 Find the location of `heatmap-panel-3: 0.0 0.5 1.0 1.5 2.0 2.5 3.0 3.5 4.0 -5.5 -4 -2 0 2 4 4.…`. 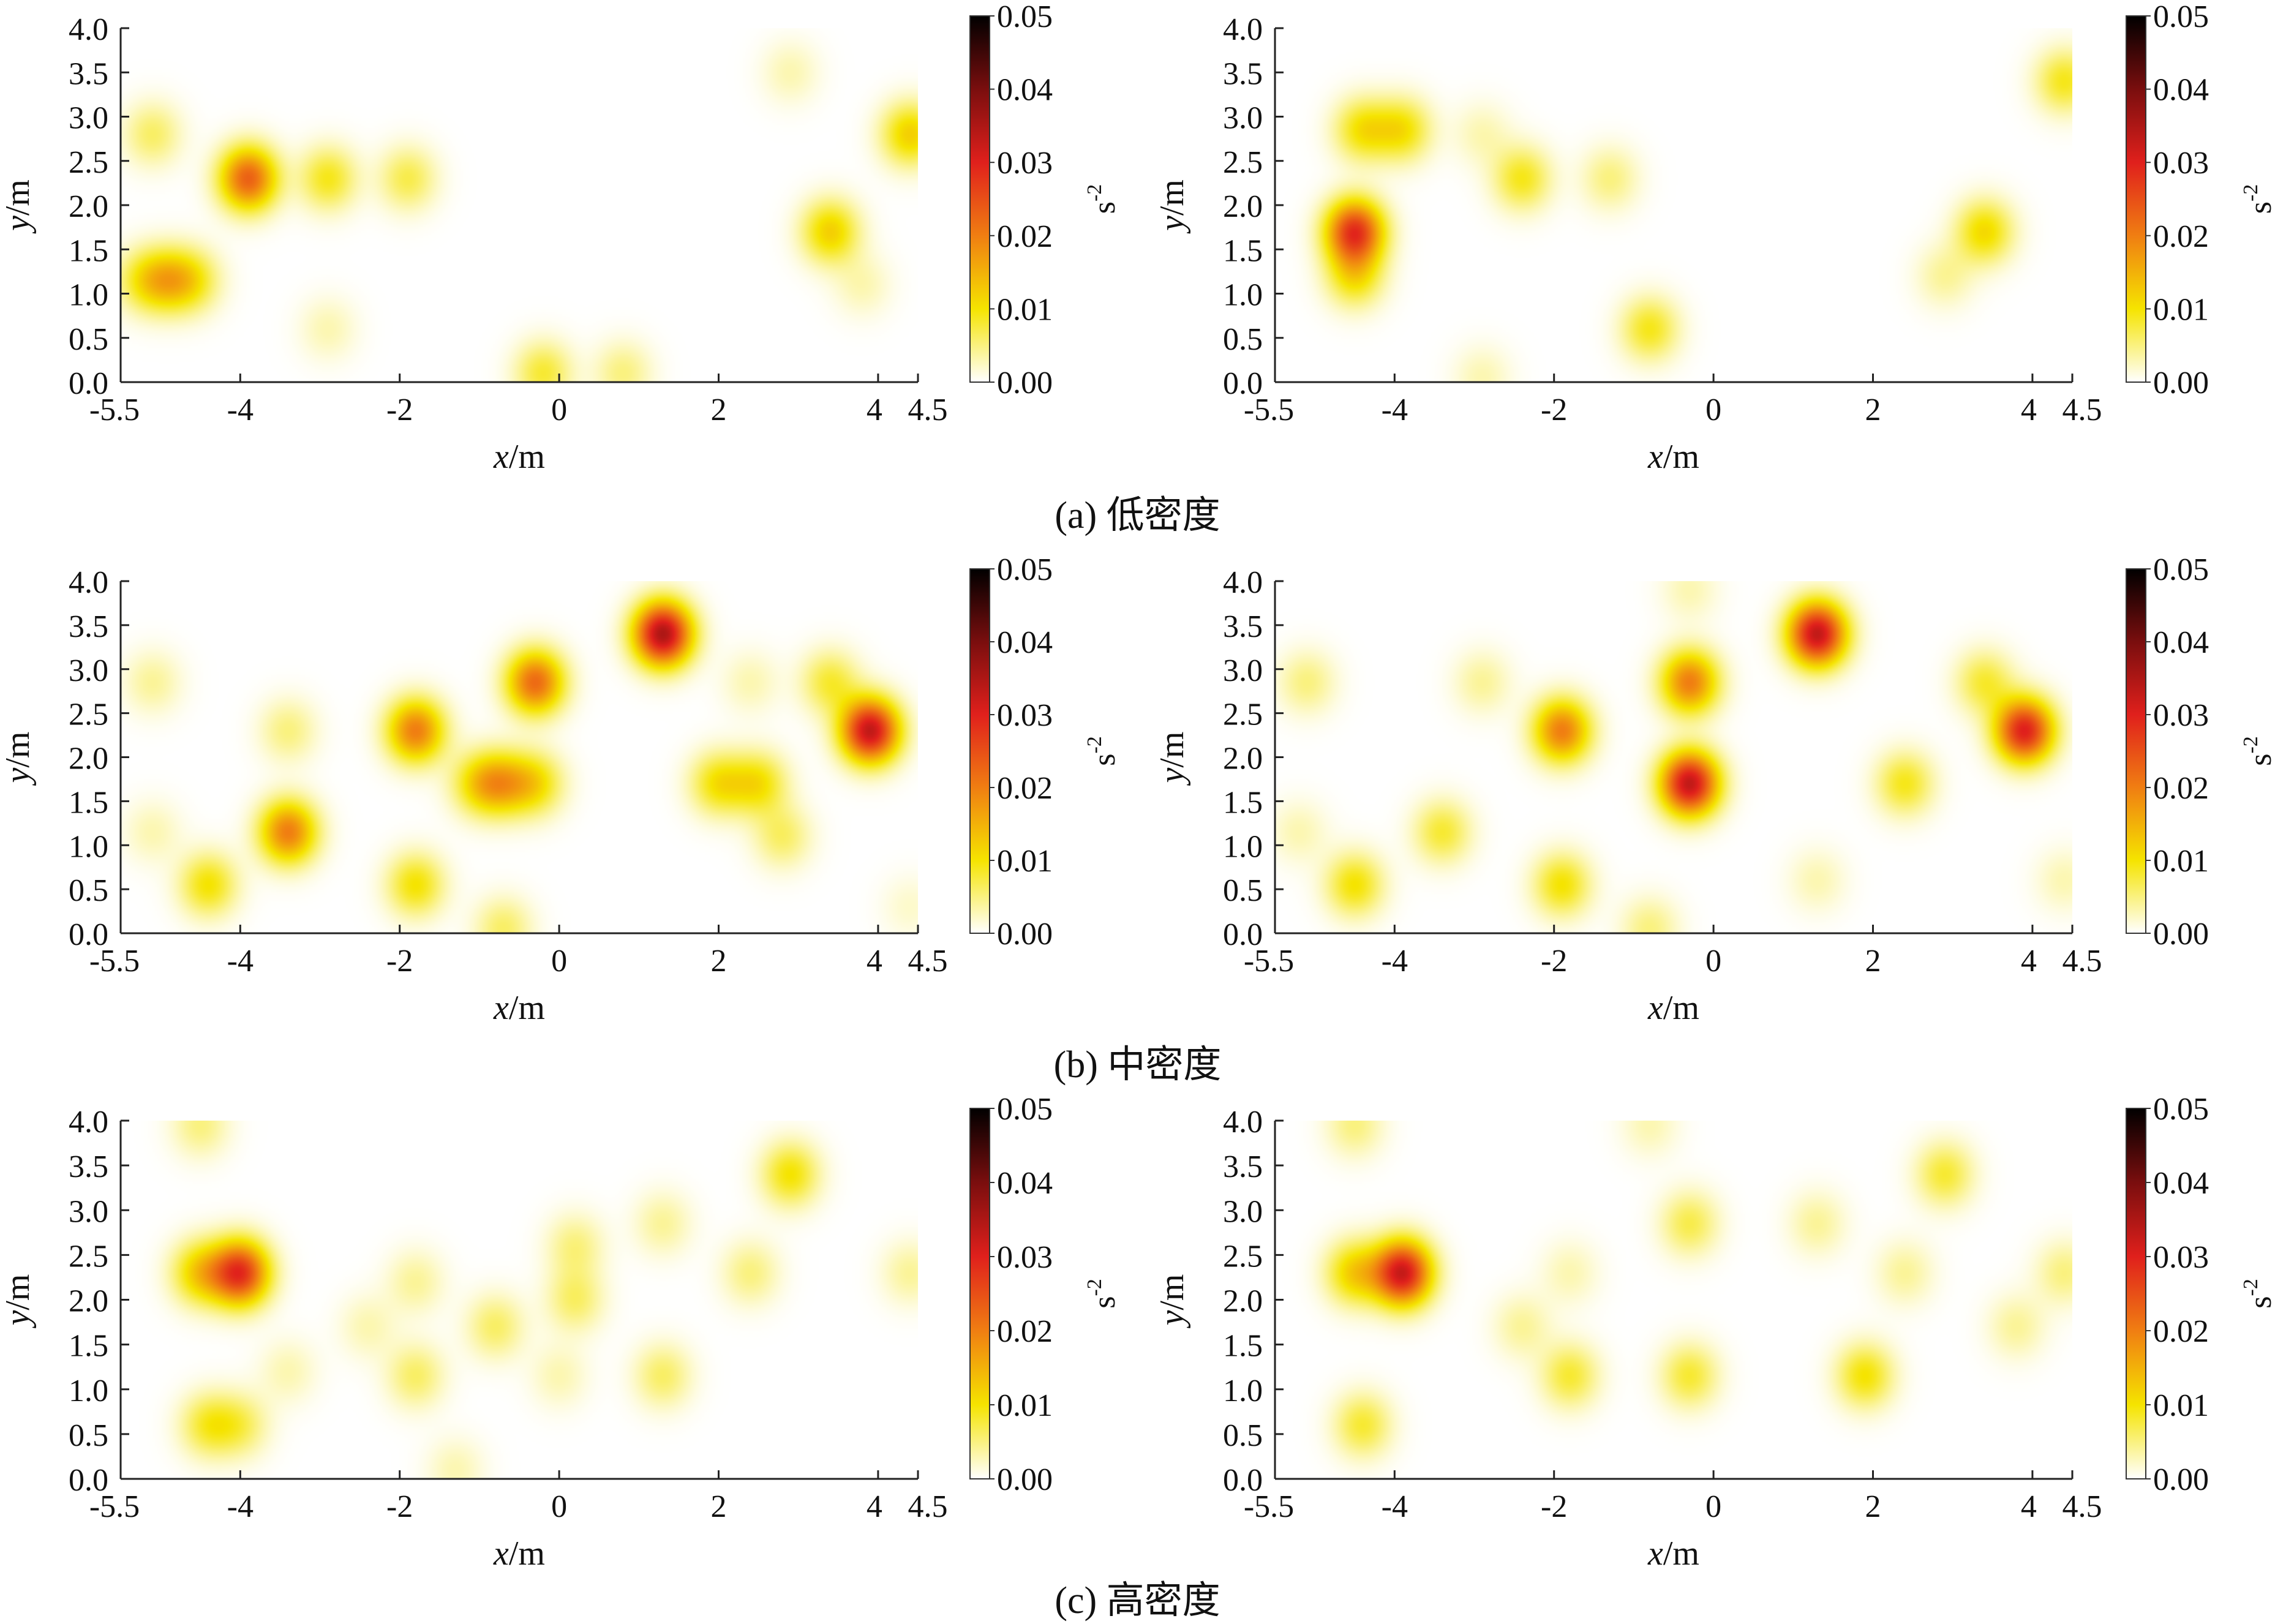

heatmap-panel-3: 0.0 0.5 1.0 1.5 2.0 2.5 3.0 3.5 4.0 -5.5 -4 -2 0 2 4 4.… is located at coordinates (561, 790).